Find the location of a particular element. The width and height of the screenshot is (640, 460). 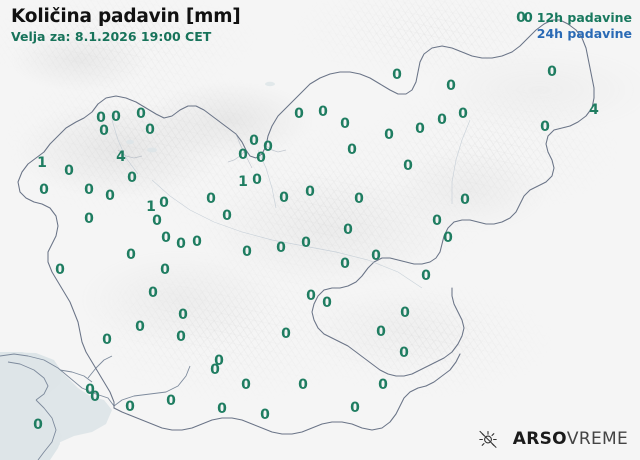

sea-area is located at coordinates (56, 406).